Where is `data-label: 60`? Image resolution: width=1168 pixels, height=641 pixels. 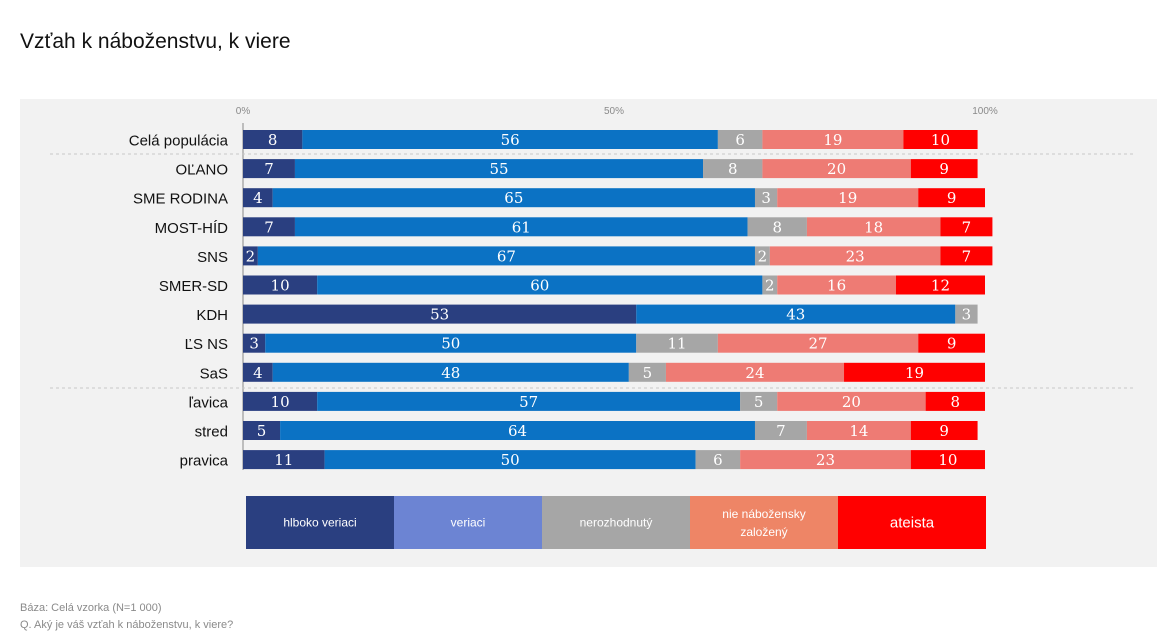
data-label: 60 is located at coordinates (539, 286).